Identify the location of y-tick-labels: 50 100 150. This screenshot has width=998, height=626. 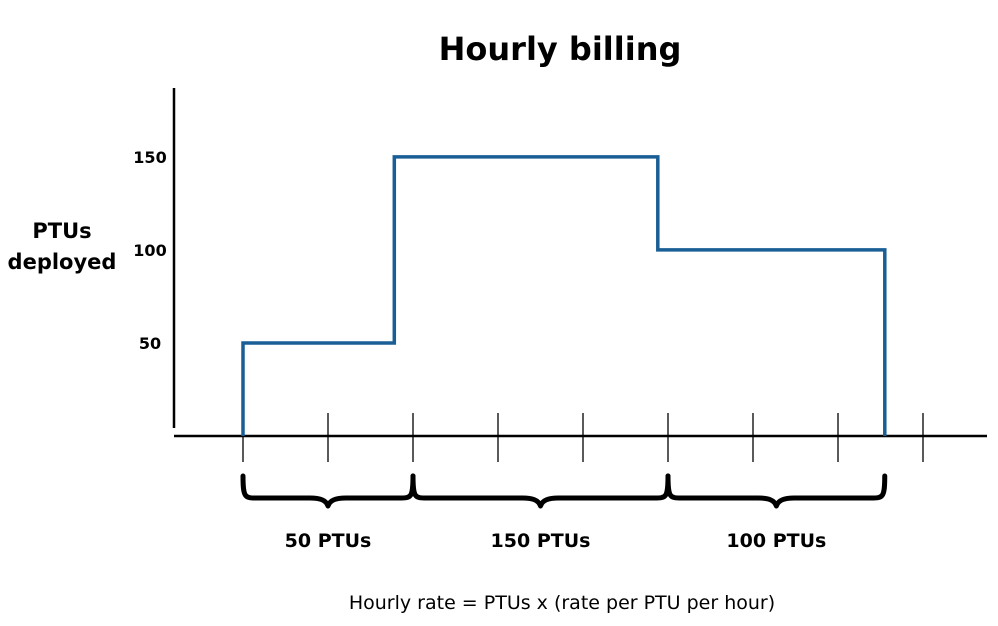
(149, 250).